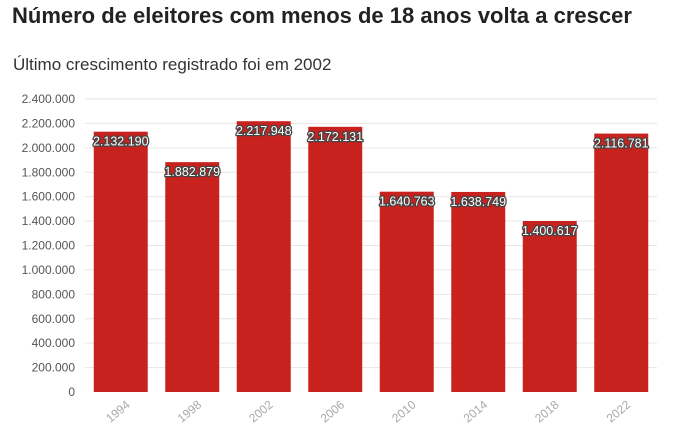 The height and width of the screenshot is (428, 673). I want to click on y-tick-label: 600.000, so click(54, 319).